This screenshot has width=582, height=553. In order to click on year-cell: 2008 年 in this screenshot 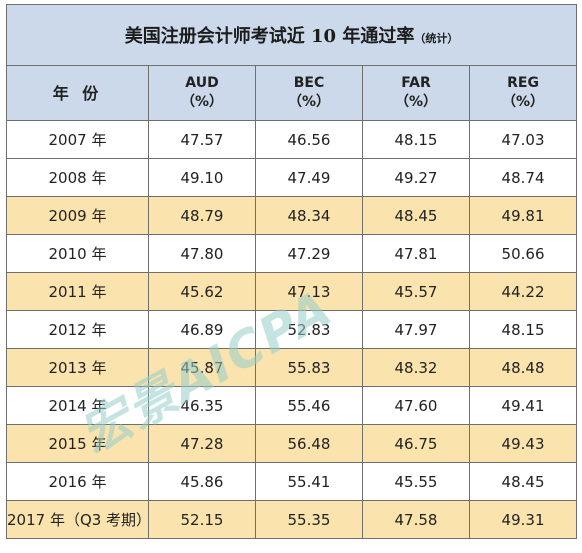, I will do `click(77, 177)`.